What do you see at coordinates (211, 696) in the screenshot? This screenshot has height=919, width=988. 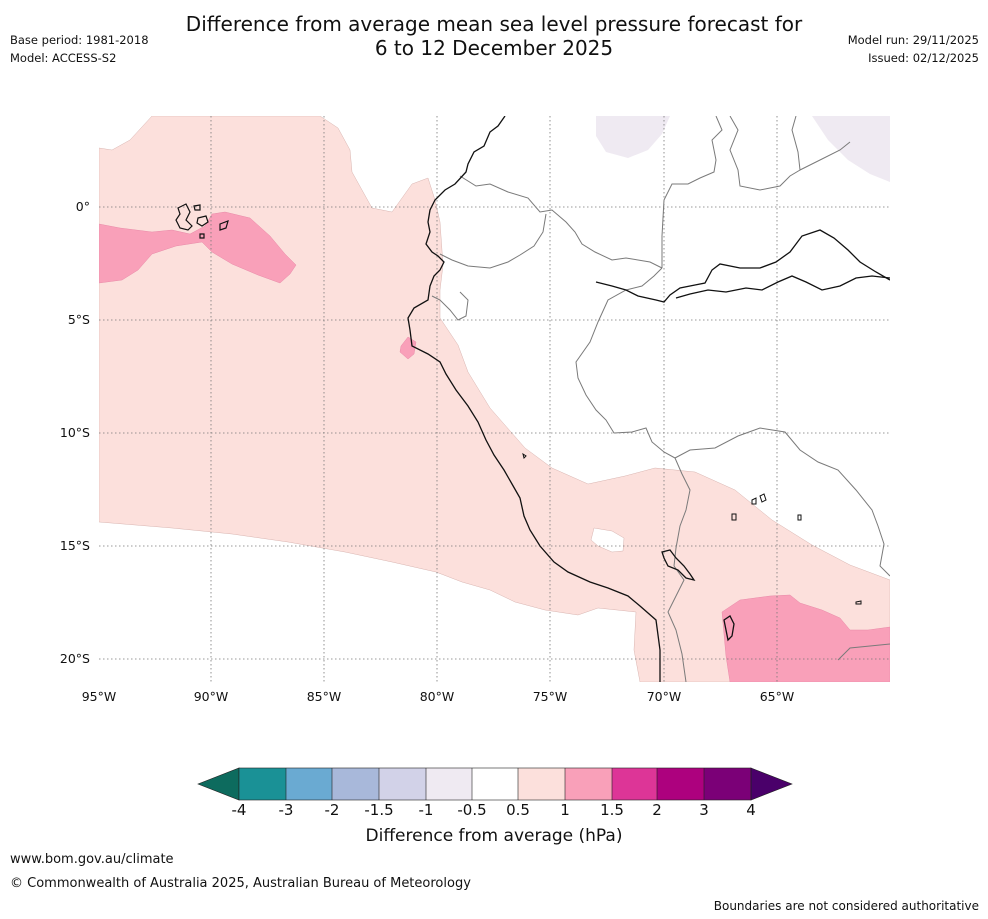 I see `lon-label-90w: 90°W` at bounding box center [211, 696].